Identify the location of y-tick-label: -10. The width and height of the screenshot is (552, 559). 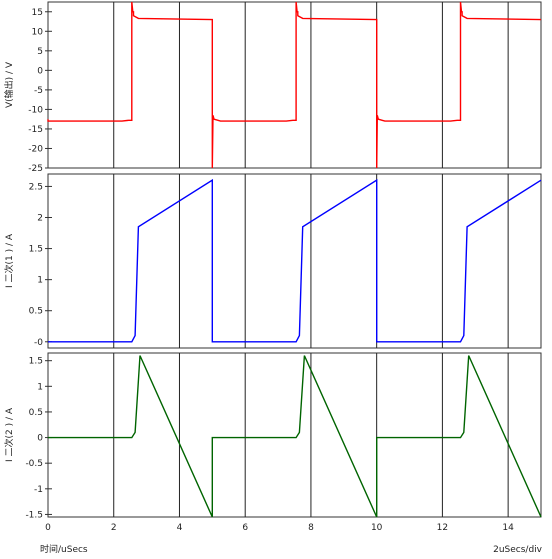
(35, 110).